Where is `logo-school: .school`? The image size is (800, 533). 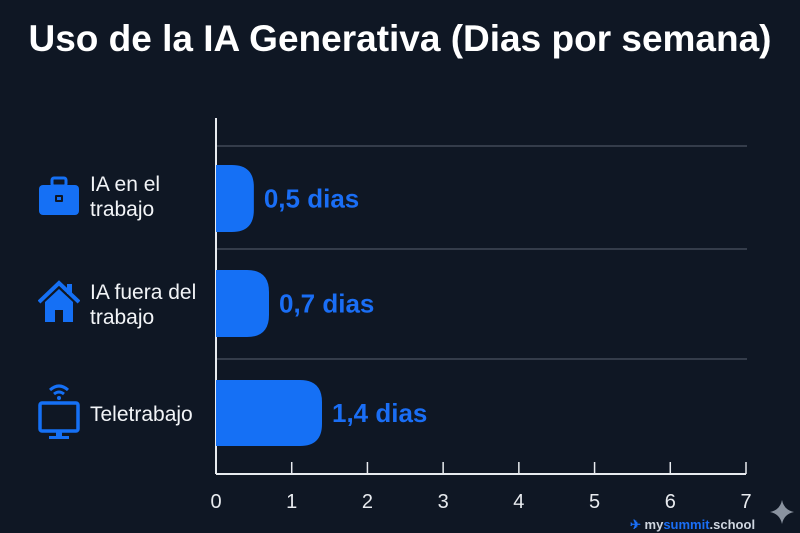
logo-school: .school is located at coordinates (732, 524).